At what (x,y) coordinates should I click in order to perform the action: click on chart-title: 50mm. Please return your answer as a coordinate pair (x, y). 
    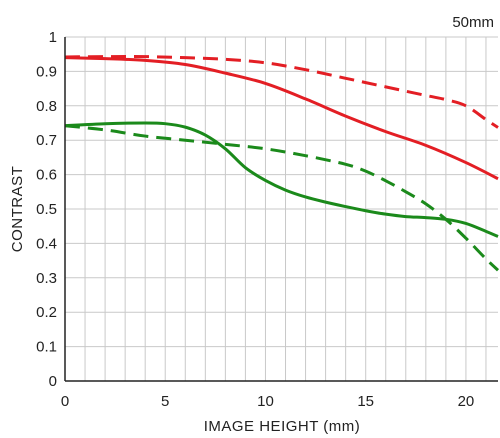
    Looking at the image, I should click on (473, 22).